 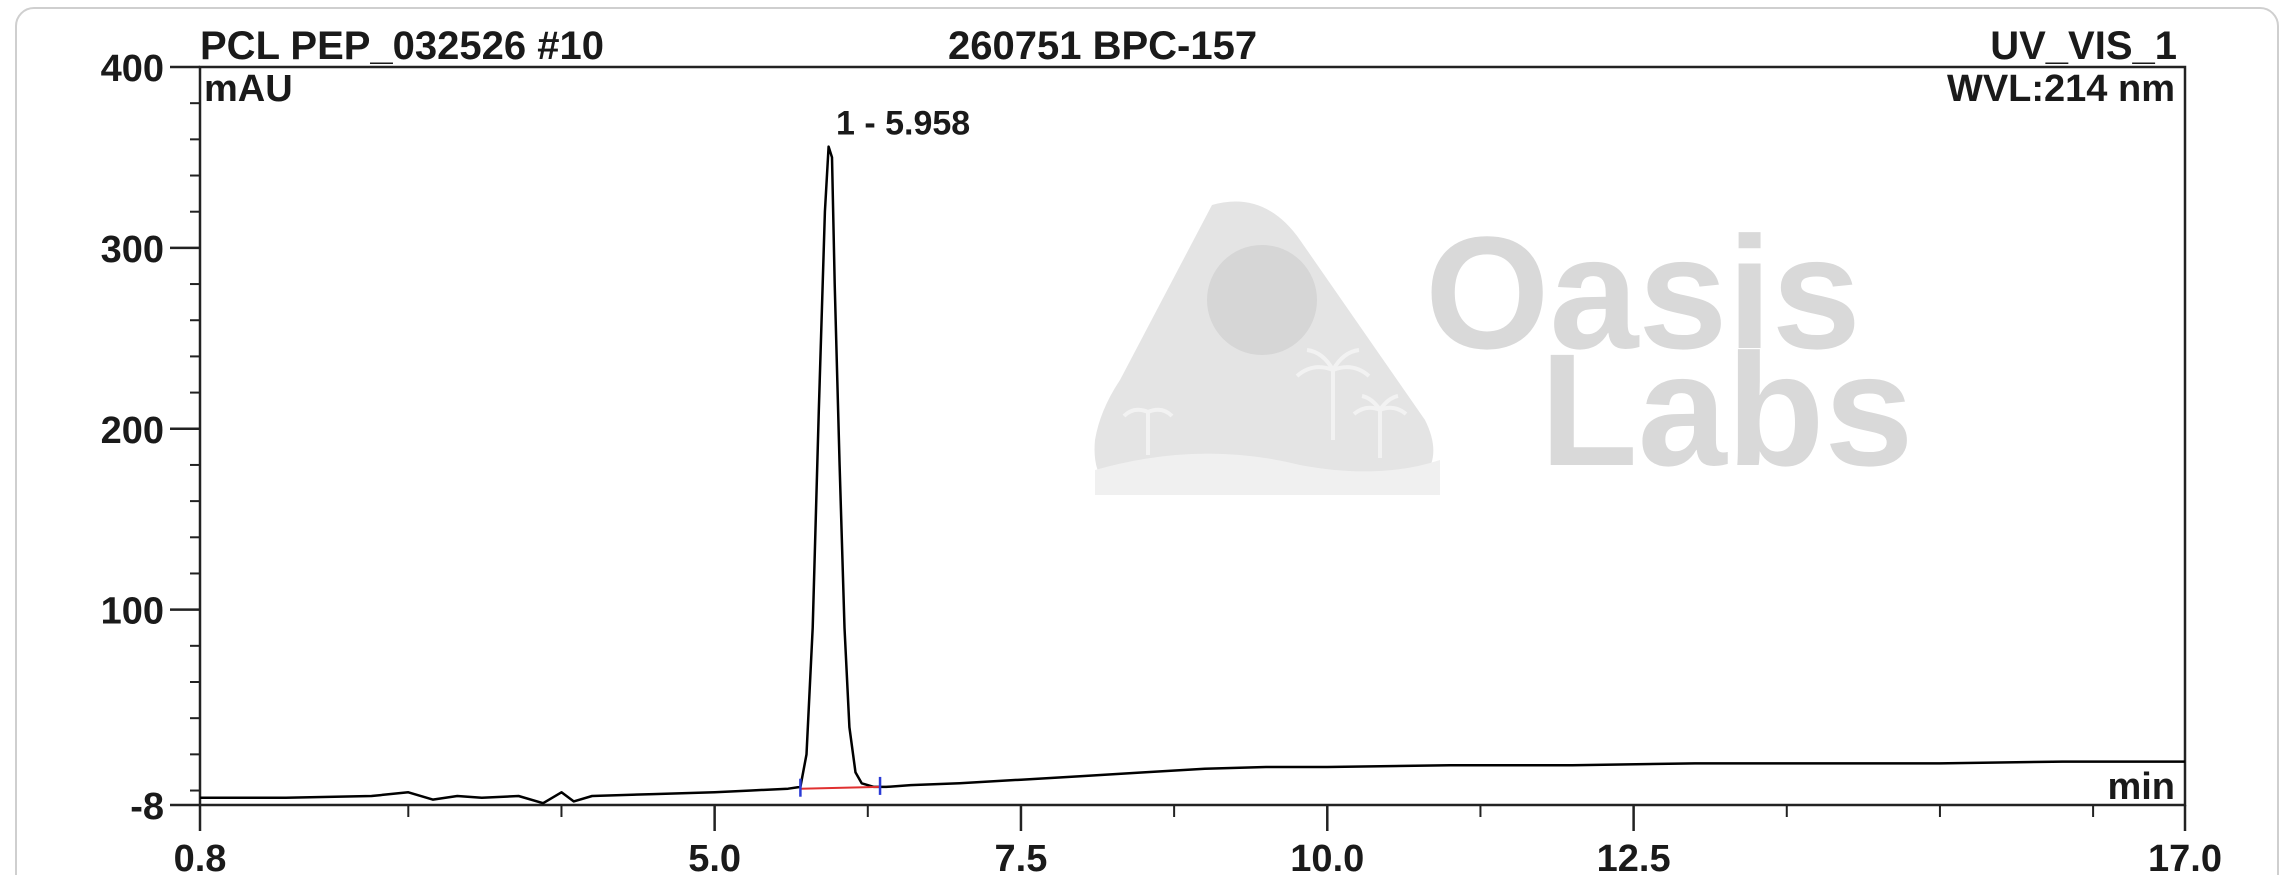 I want to click on x-tick-label: 17.0, so click(x=2185, y=856).